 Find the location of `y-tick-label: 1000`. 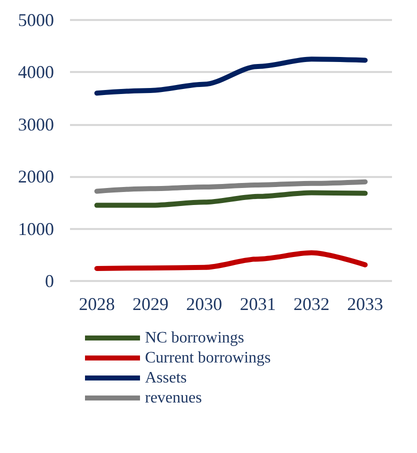

y-tick-label: 1000 is located at coordinates (36, 228).